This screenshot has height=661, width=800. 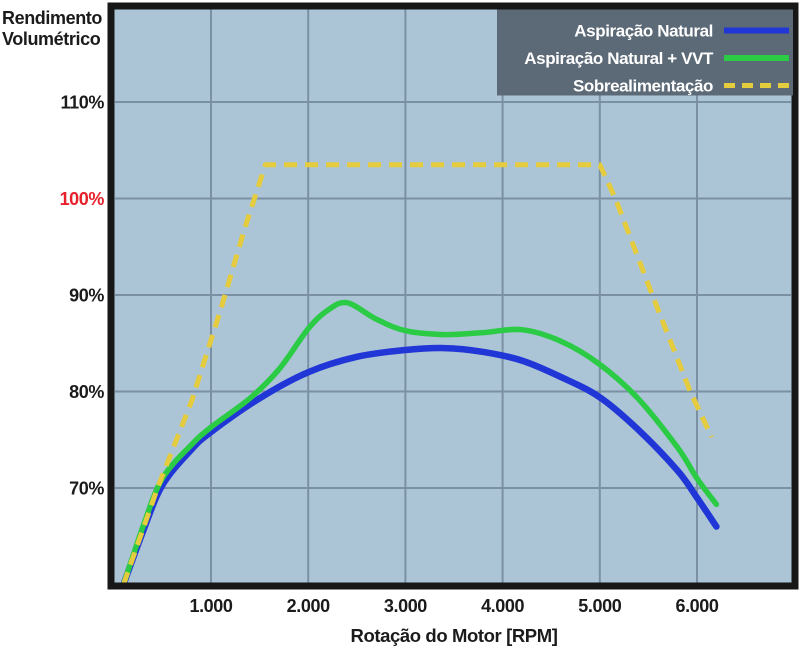 I want to click on y-axis-ticks: 110% 100% 90% 80% 70%, so click(x=82, y=296).